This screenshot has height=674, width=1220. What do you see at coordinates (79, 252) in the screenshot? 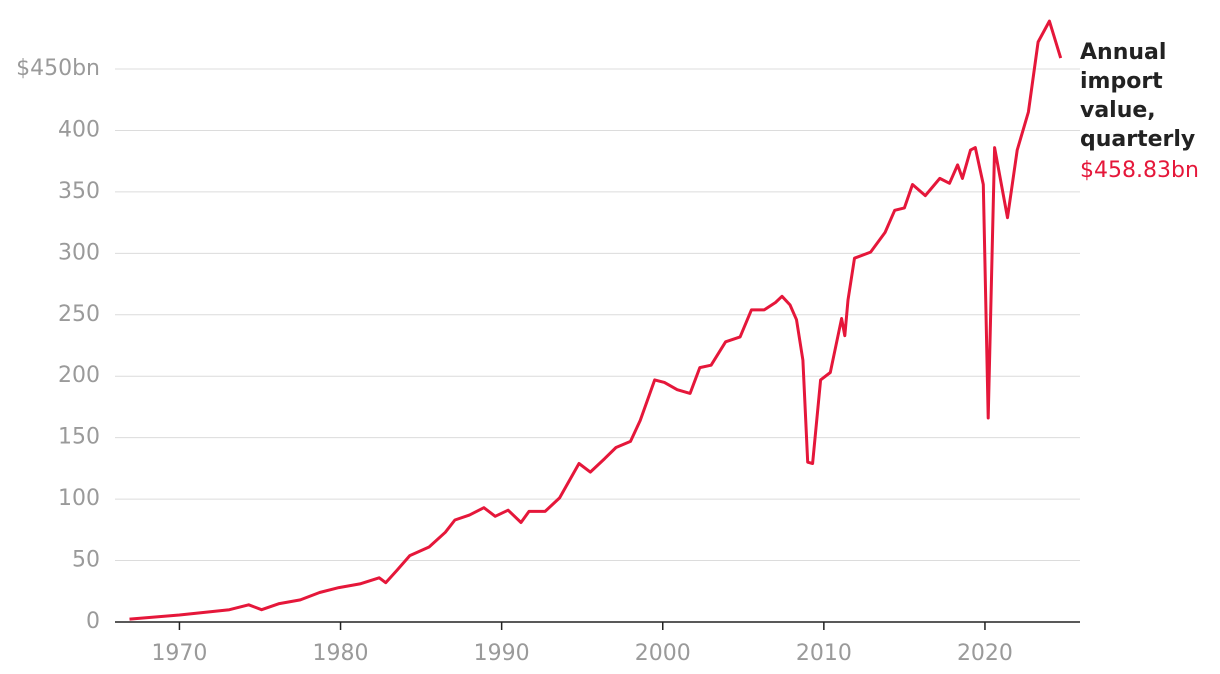
I see `y-tick-label: 300` at bounding box center [79, 252].